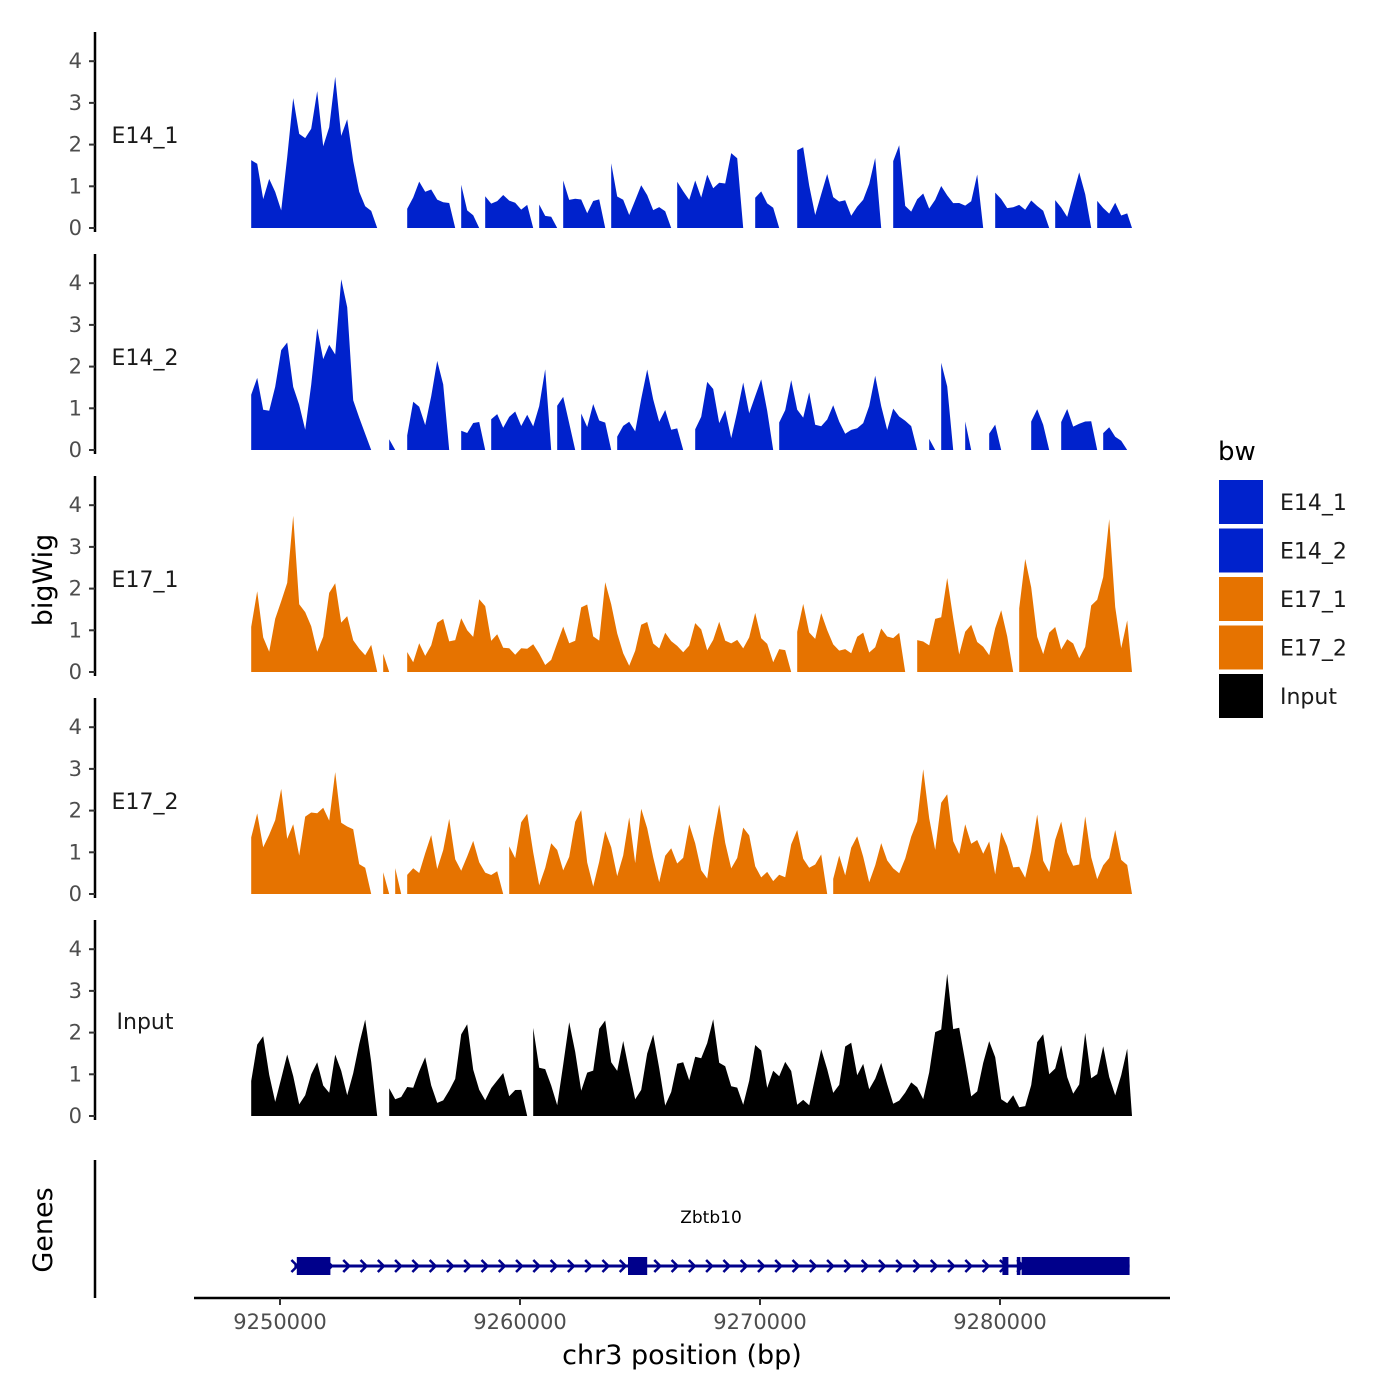 The width and height of the screenshot is (1400, 1400). Describe the element at coordinates (1313, 600) in the screenshot. I see `legend-label: E17_1` at that location.